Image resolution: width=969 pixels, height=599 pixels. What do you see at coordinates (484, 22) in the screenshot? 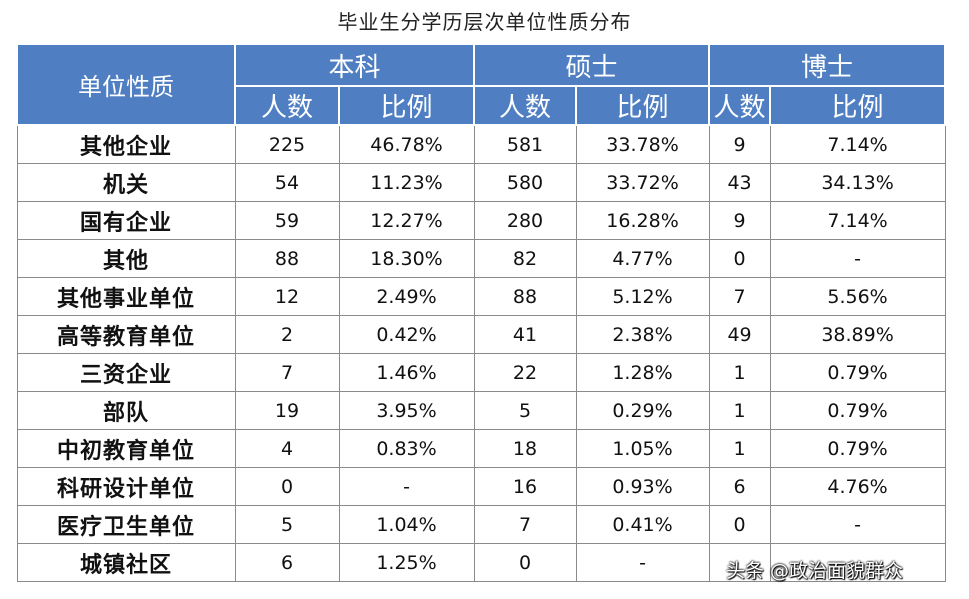
I see `table-title: 毕业生分学历层次单位性质分布` at bounding box center [484, 22].